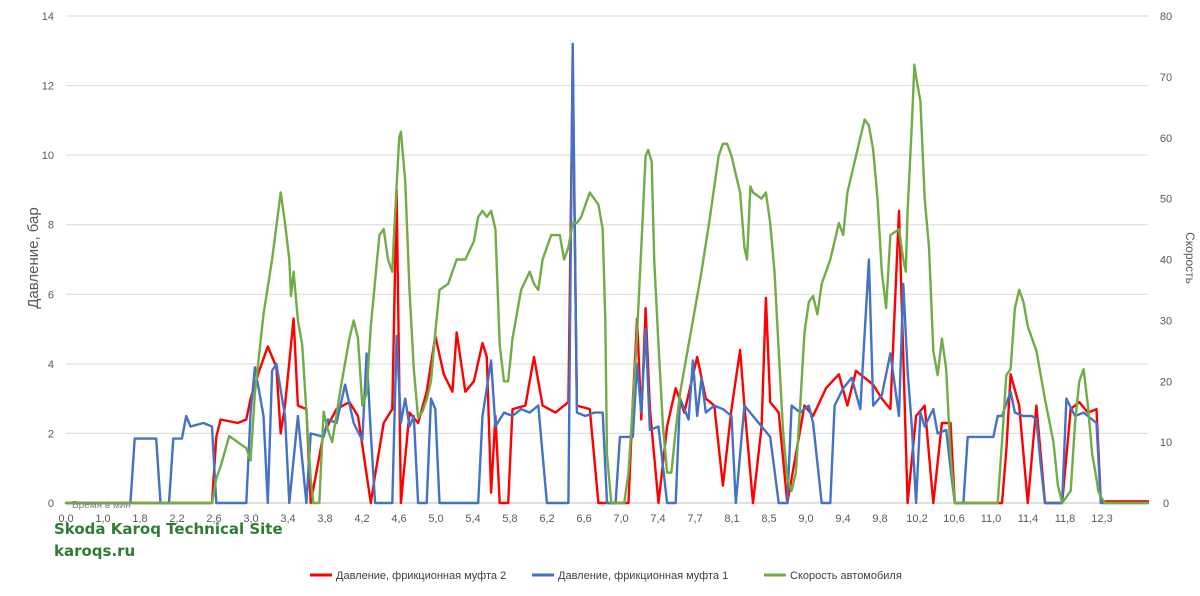  I want to click on y2-tick-label: 70, so click(1166, 78).